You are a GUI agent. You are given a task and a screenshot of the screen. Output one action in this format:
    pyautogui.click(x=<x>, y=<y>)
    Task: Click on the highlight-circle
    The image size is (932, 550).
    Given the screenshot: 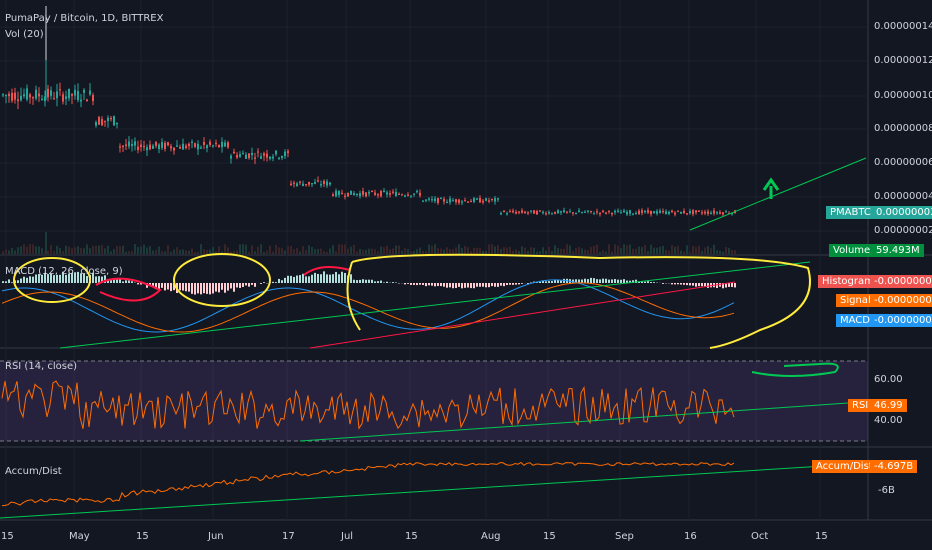 What is the action you would take?
    pyautogui.click(x=222, y=280)
    